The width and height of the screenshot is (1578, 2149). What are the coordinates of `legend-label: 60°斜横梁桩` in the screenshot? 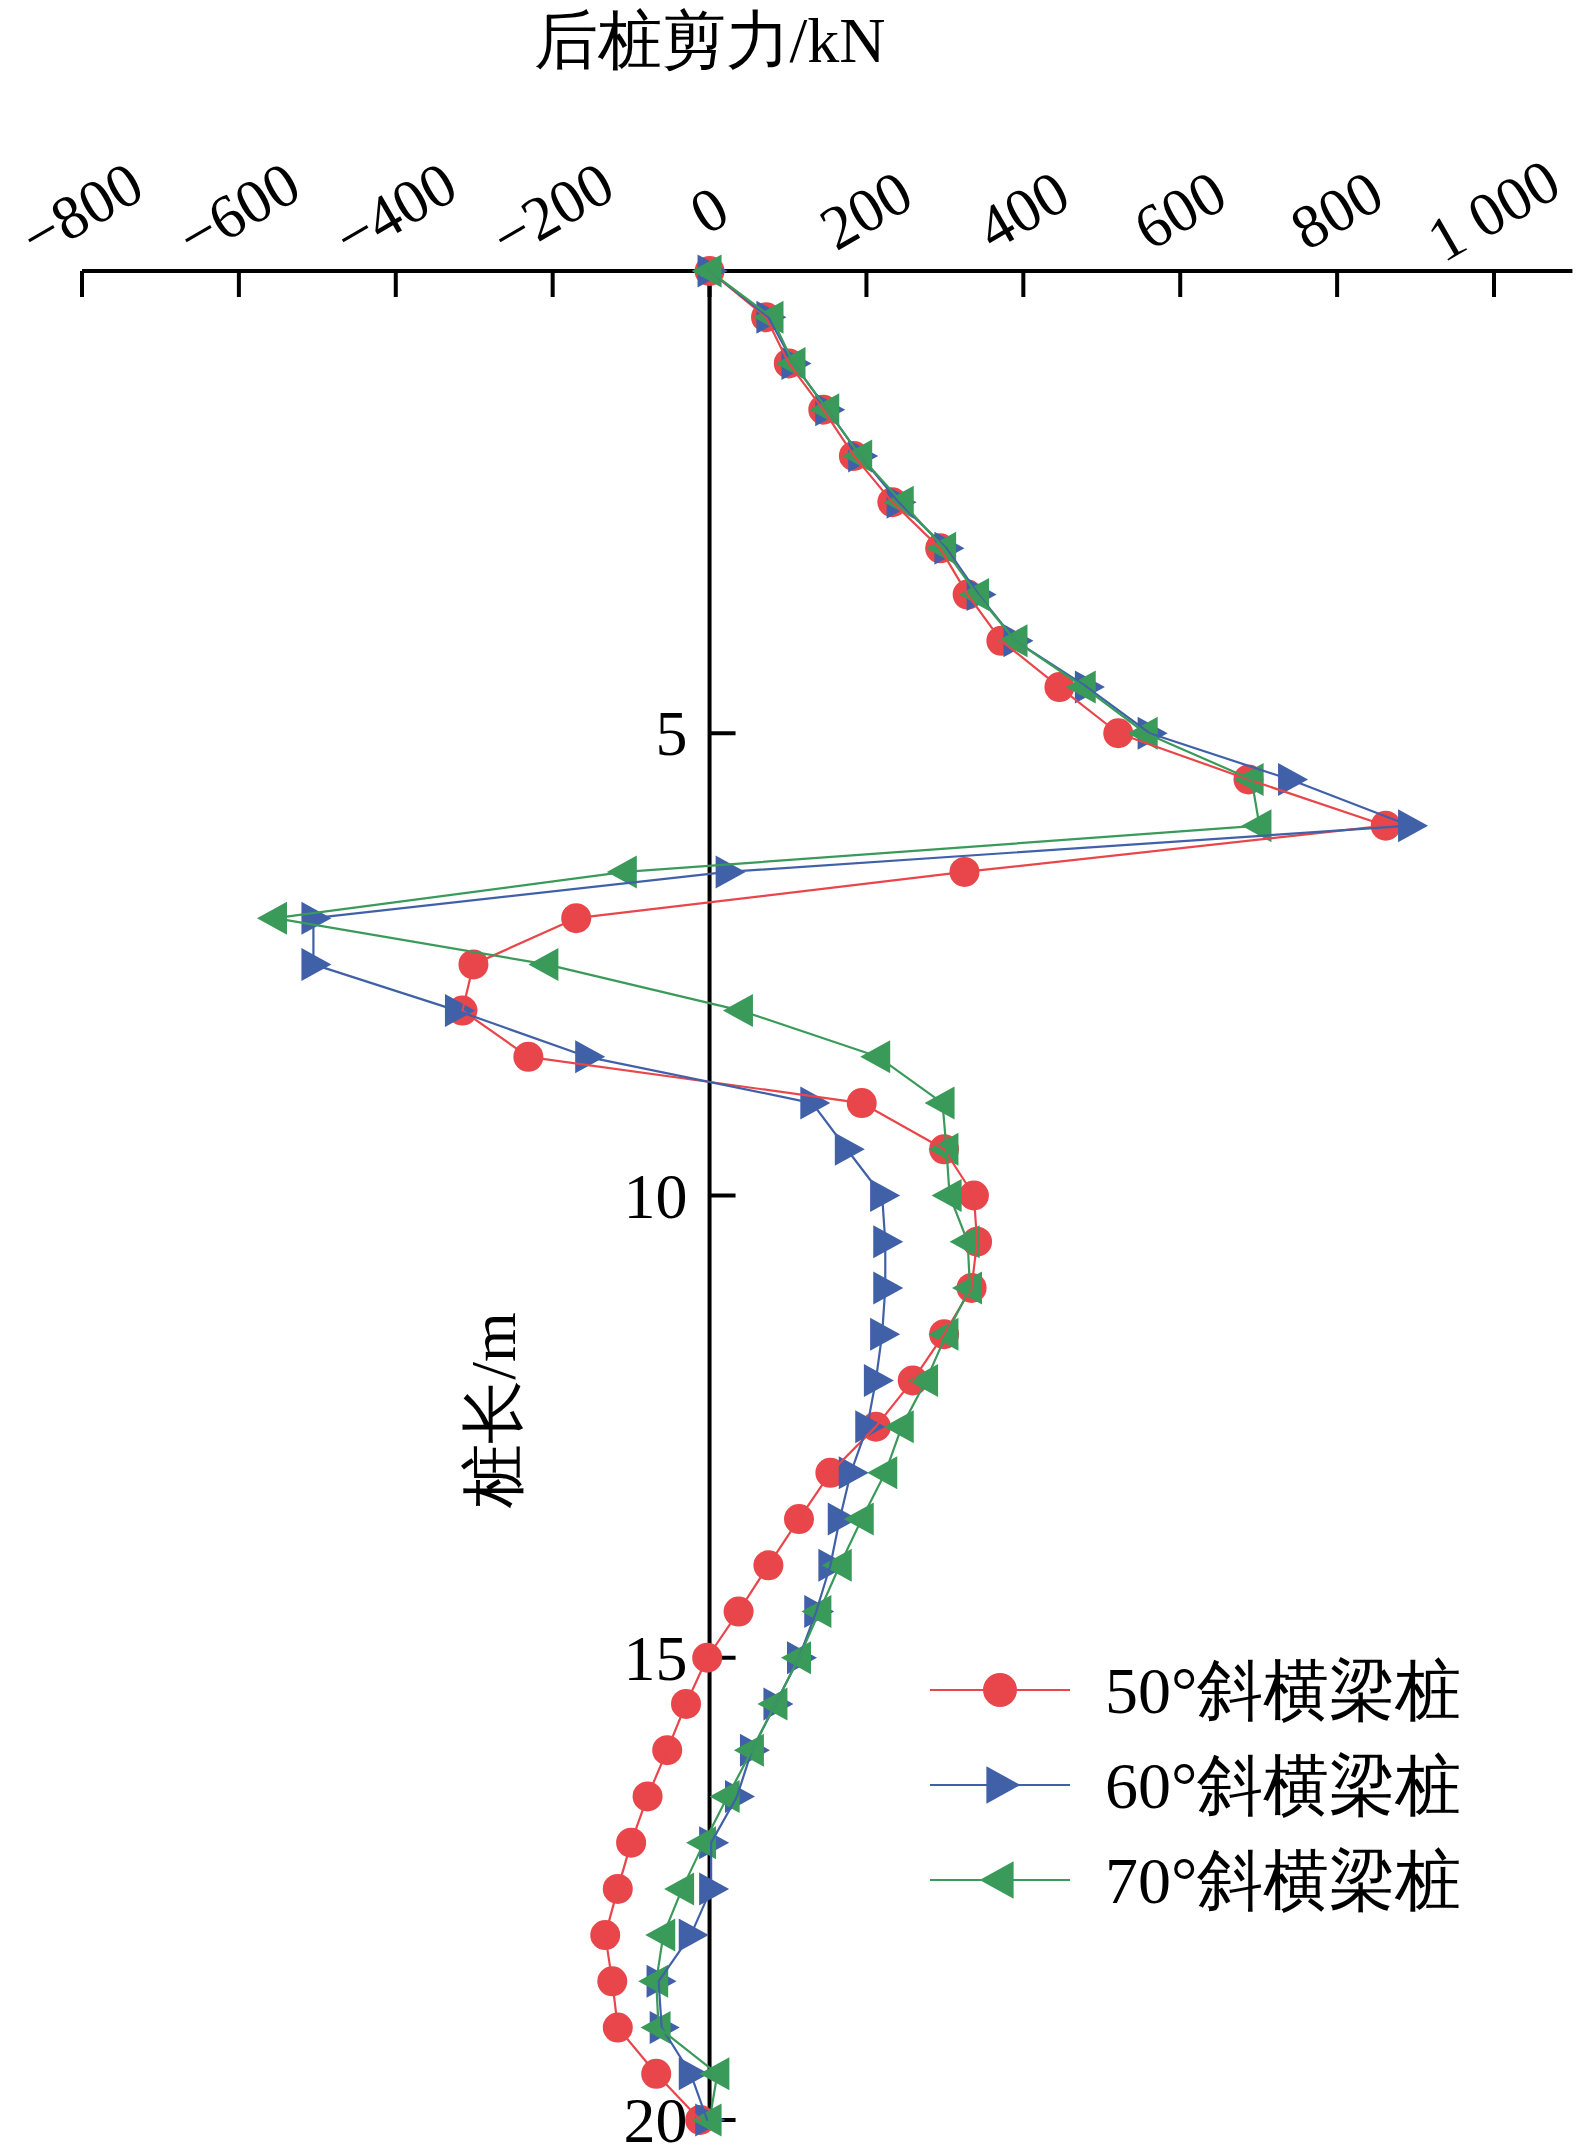 It's located at (1283, 1785).